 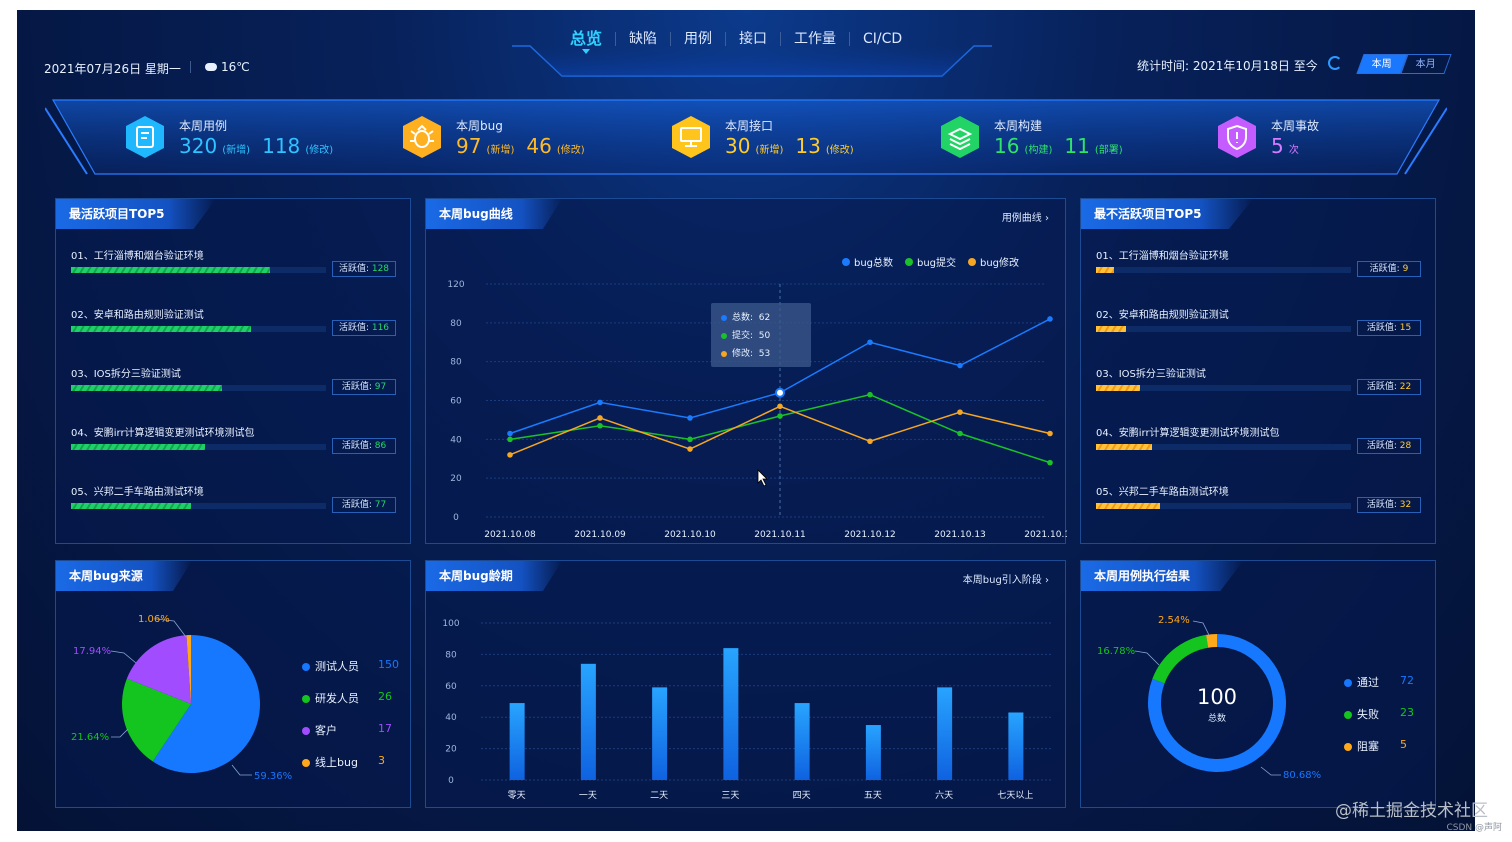 I want to click on dot-icon, so click(x=724, y=318).